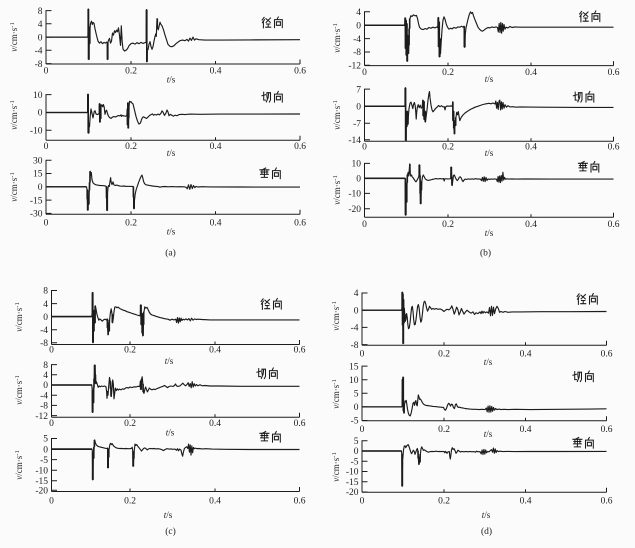  Describe the element at coordinates (170, 531) in the screenshot. I see `svg-text: (c)` at that location.